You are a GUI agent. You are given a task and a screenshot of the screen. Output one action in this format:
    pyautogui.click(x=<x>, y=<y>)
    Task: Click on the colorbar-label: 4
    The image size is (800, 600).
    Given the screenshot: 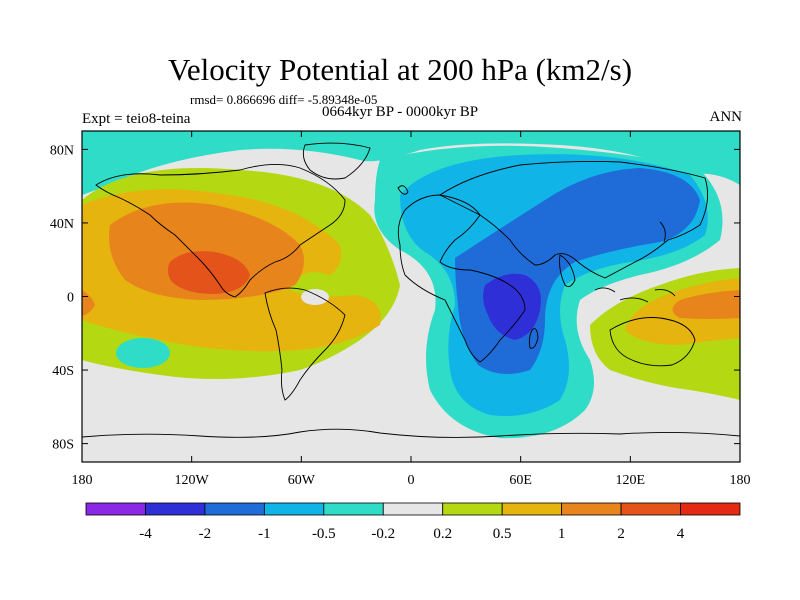 What is the action you would take?
    pyautogui.click(x=681, y=534)
    